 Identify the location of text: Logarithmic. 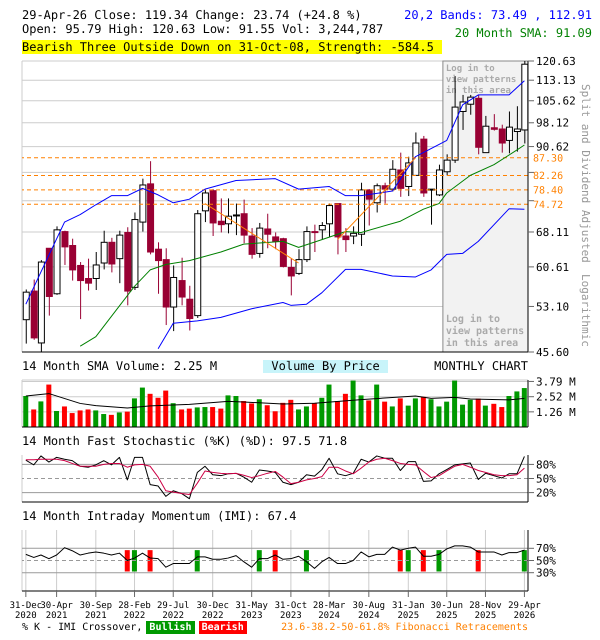
(585, 310).